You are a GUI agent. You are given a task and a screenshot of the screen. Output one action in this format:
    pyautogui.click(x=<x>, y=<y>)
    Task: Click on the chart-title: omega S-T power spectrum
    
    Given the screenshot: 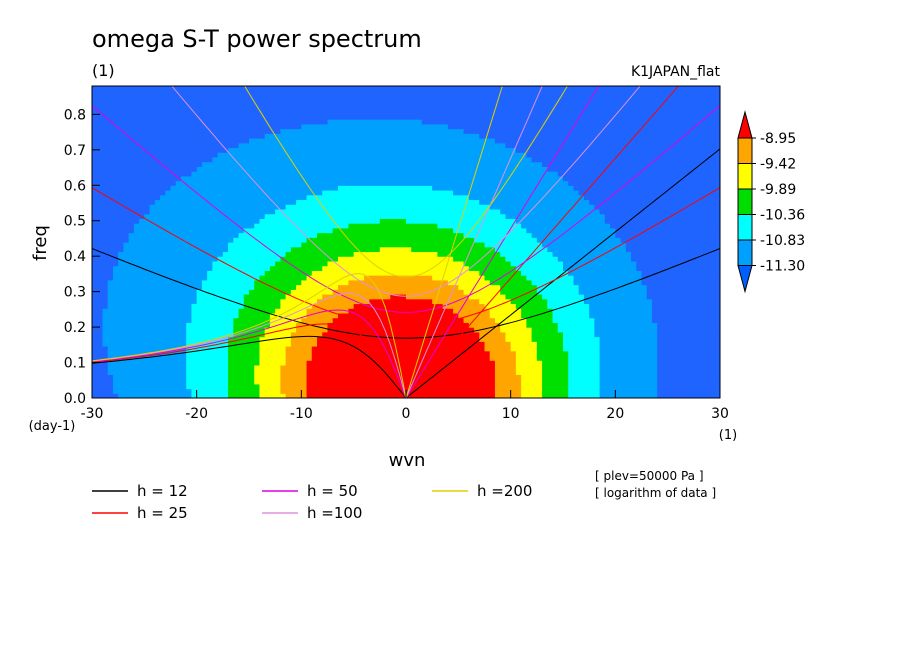 What is the action you would take?
    pyautogui.click(x=257, y=39)
    